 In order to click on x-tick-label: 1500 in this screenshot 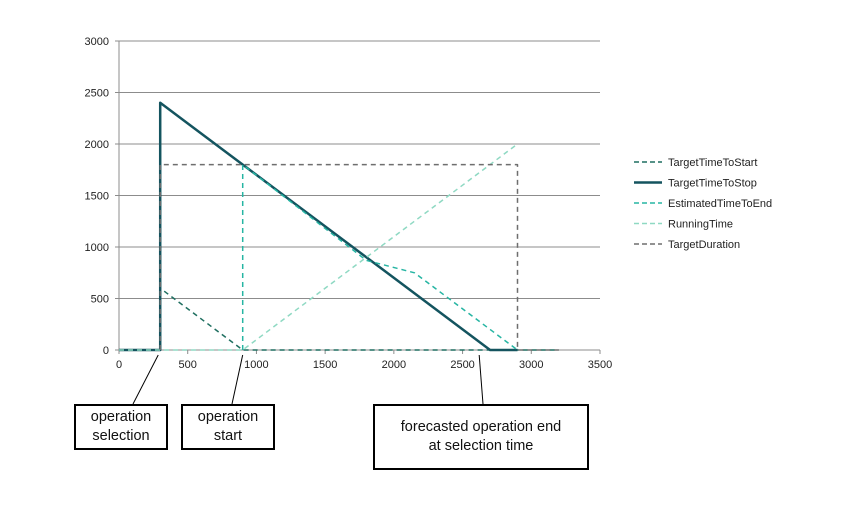, I will do `click(325, 365)`.